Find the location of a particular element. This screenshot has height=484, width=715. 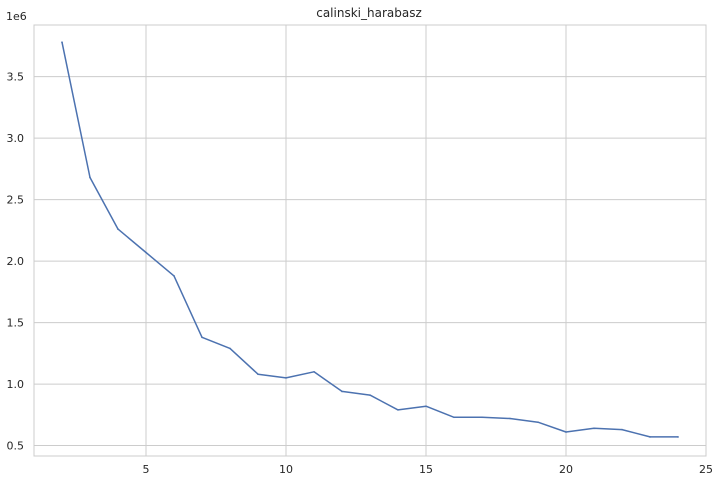

y-tick-label: 3.5 is located at coordinates (16, 77).